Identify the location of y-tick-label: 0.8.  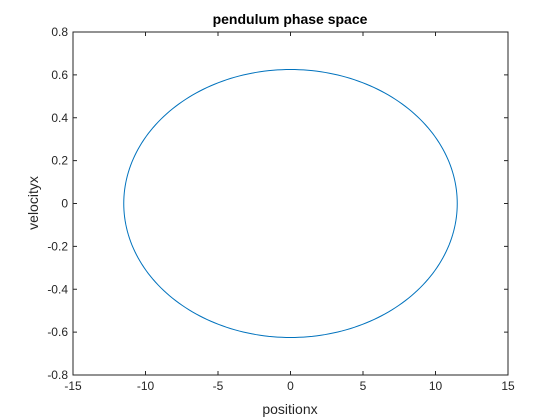
(59, 32).